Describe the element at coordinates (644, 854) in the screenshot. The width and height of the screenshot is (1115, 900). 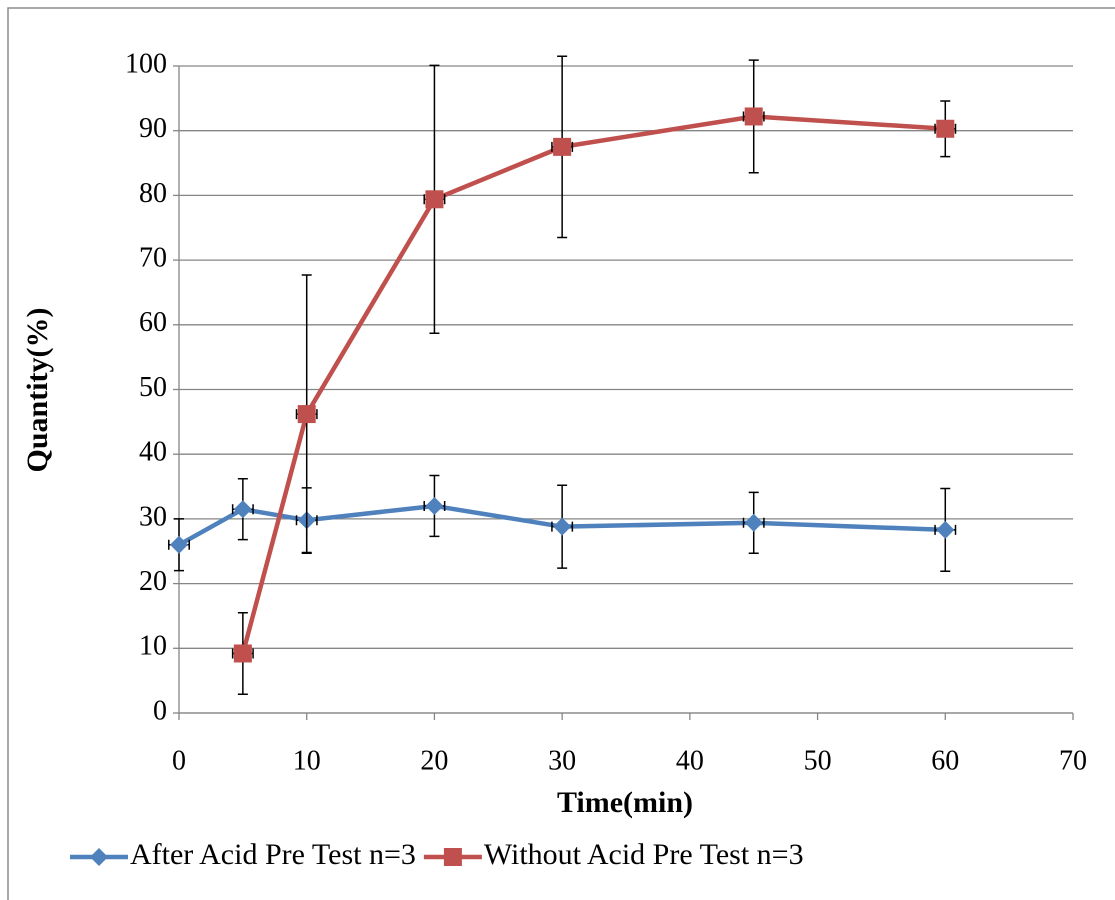
I see `legend-label: Without Acid Pre Test n=3` at that location.